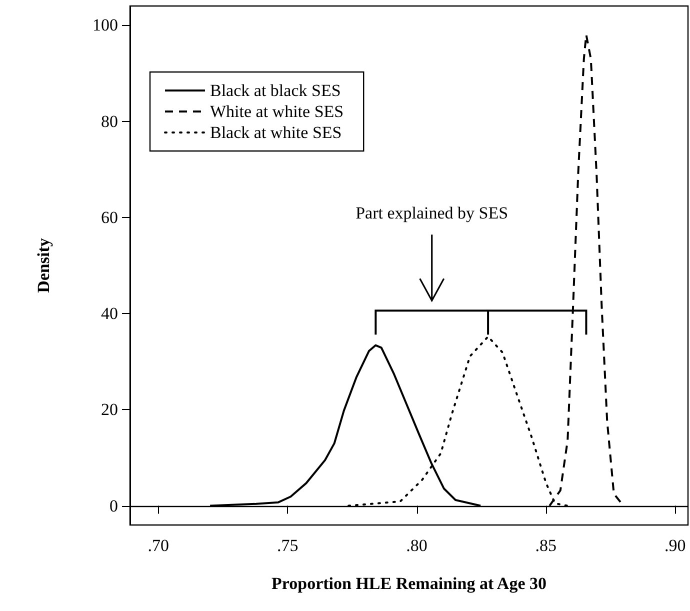 This screenshot has height=611, width=690. Describe the element at coordinates (109, 410) in the screenshot. I see `y-tick-label: 20` at that location.